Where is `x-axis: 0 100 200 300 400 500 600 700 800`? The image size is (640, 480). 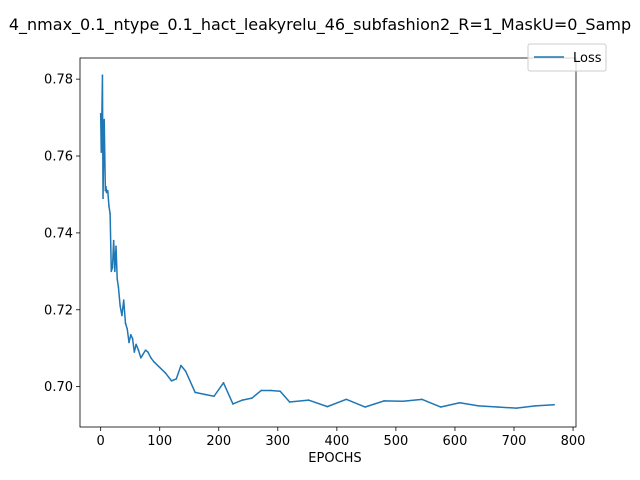
x-axis: 0 100 200 300 400 500 600 700 800 is located at coordinates (341, 438).